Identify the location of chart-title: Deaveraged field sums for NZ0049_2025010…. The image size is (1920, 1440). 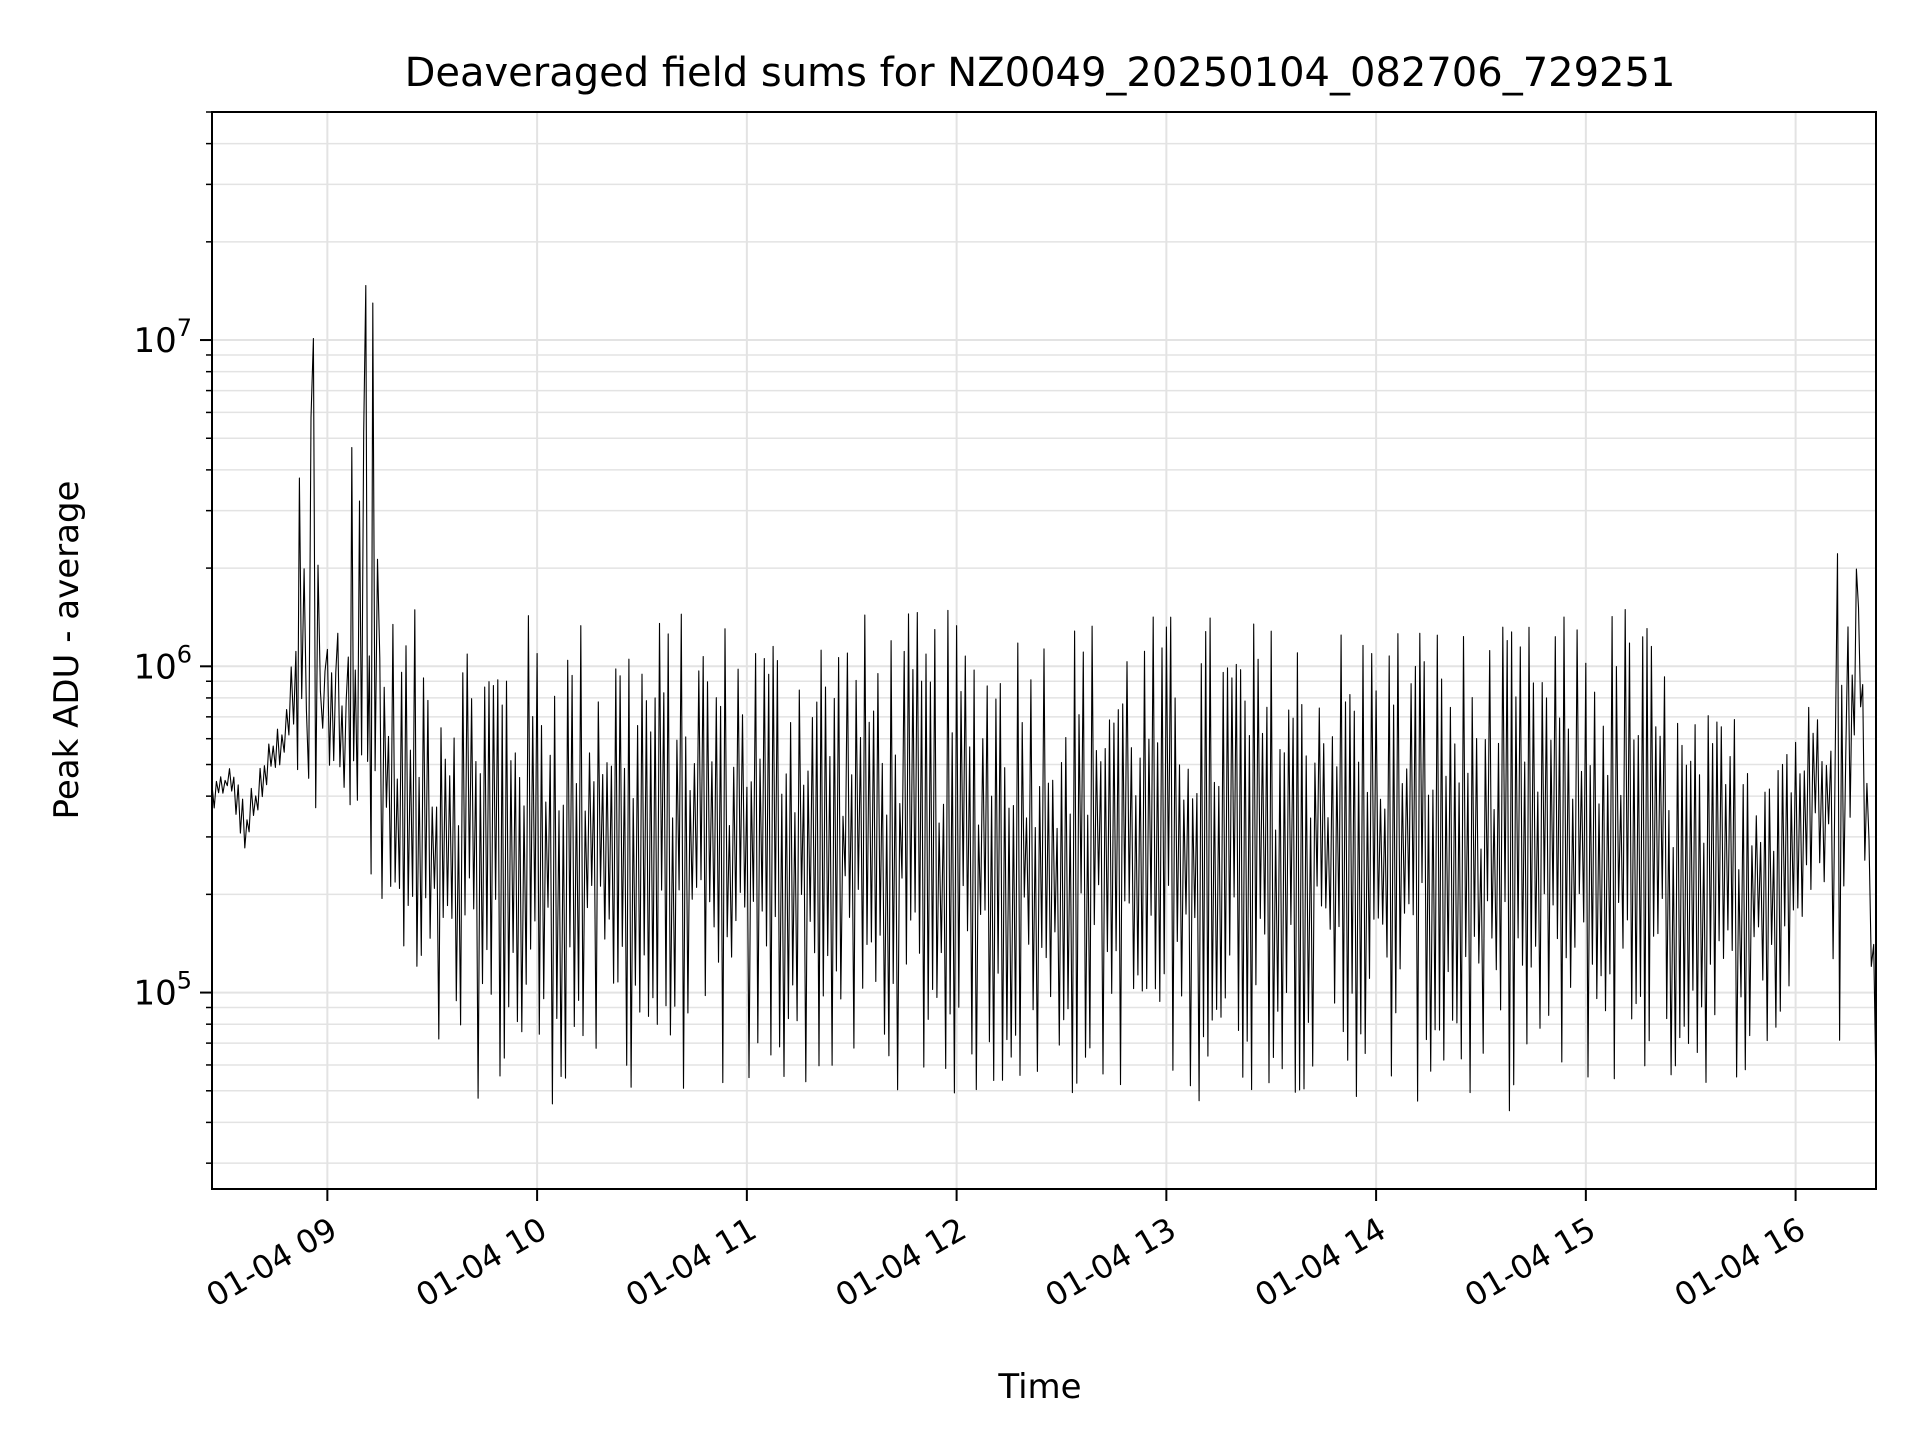
(1040, 73).